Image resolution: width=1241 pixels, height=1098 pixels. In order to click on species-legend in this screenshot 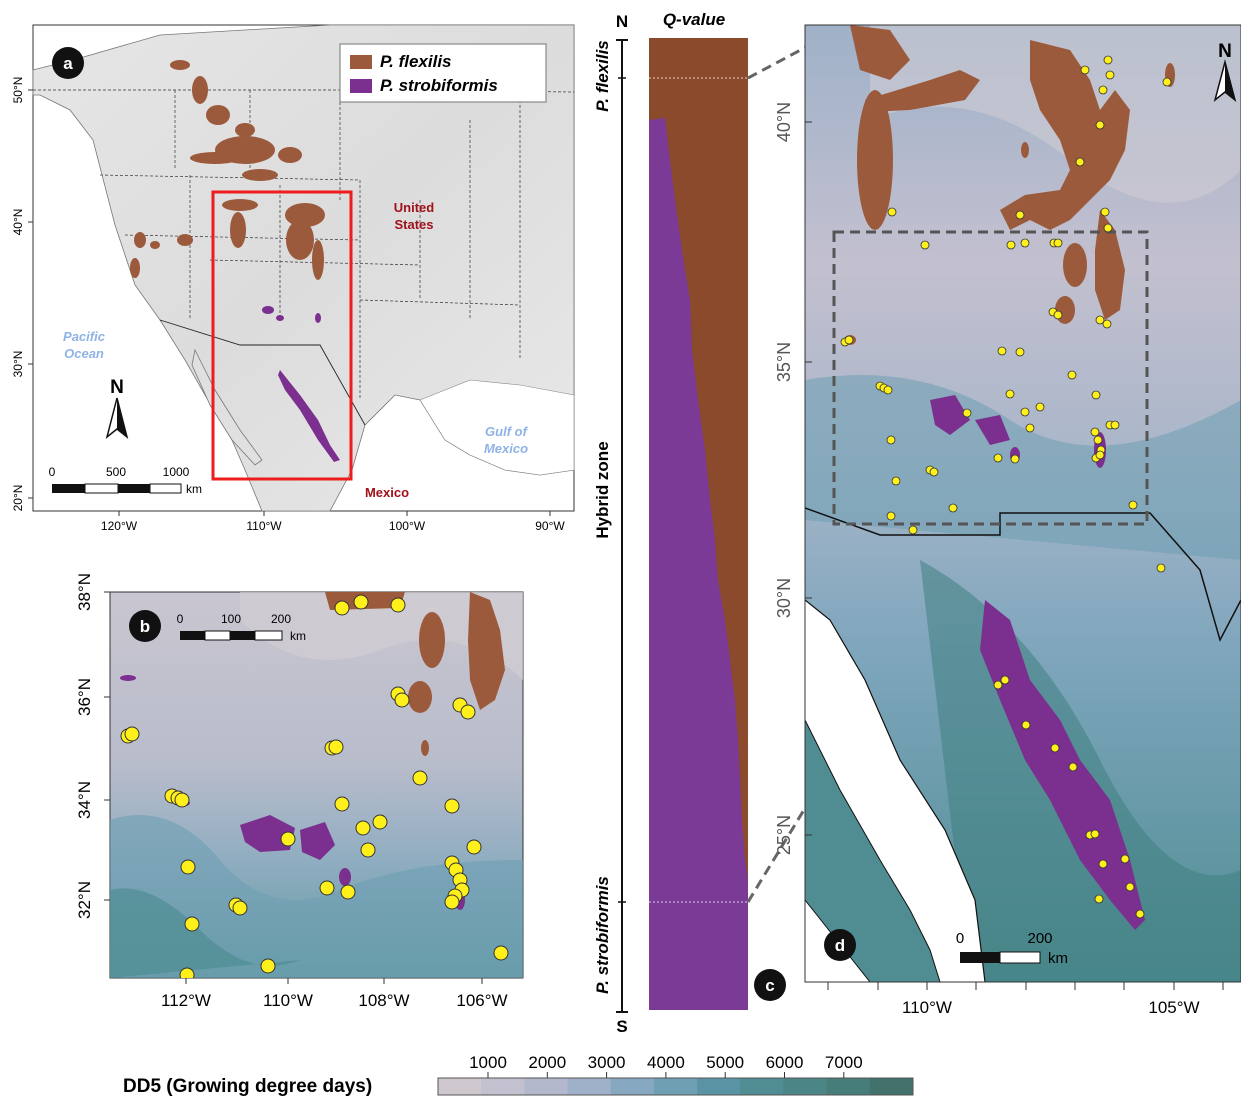, I will do `click(443, 73)`.